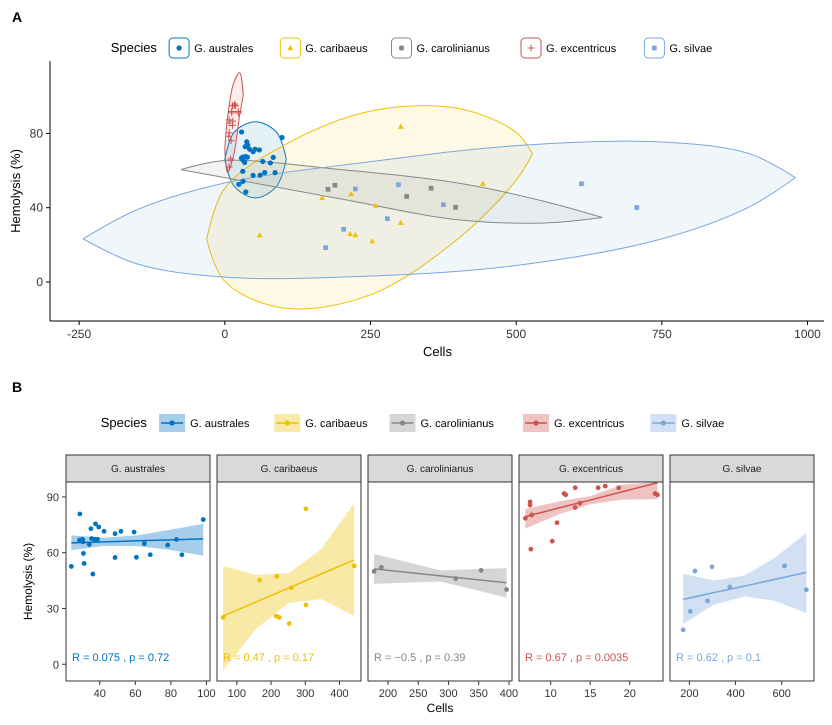 This screenshot has width=832, height=725. Describe the element at coordinates (591, 469) in the screenshot. I see `chart-title: G. excentricus` at that location.